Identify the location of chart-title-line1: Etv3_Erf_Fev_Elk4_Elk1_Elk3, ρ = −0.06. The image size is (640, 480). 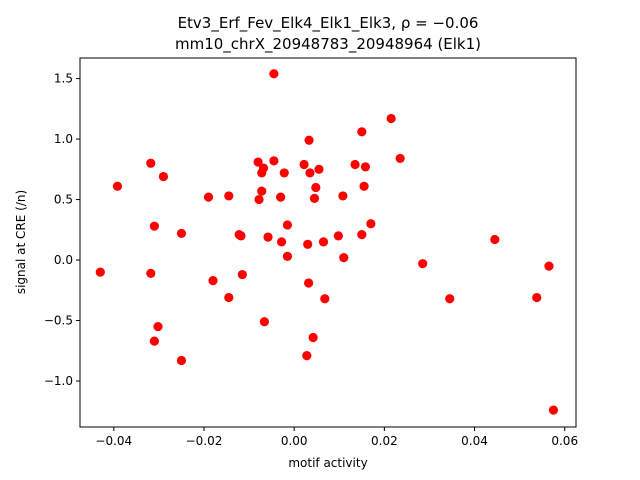
(328, 23).